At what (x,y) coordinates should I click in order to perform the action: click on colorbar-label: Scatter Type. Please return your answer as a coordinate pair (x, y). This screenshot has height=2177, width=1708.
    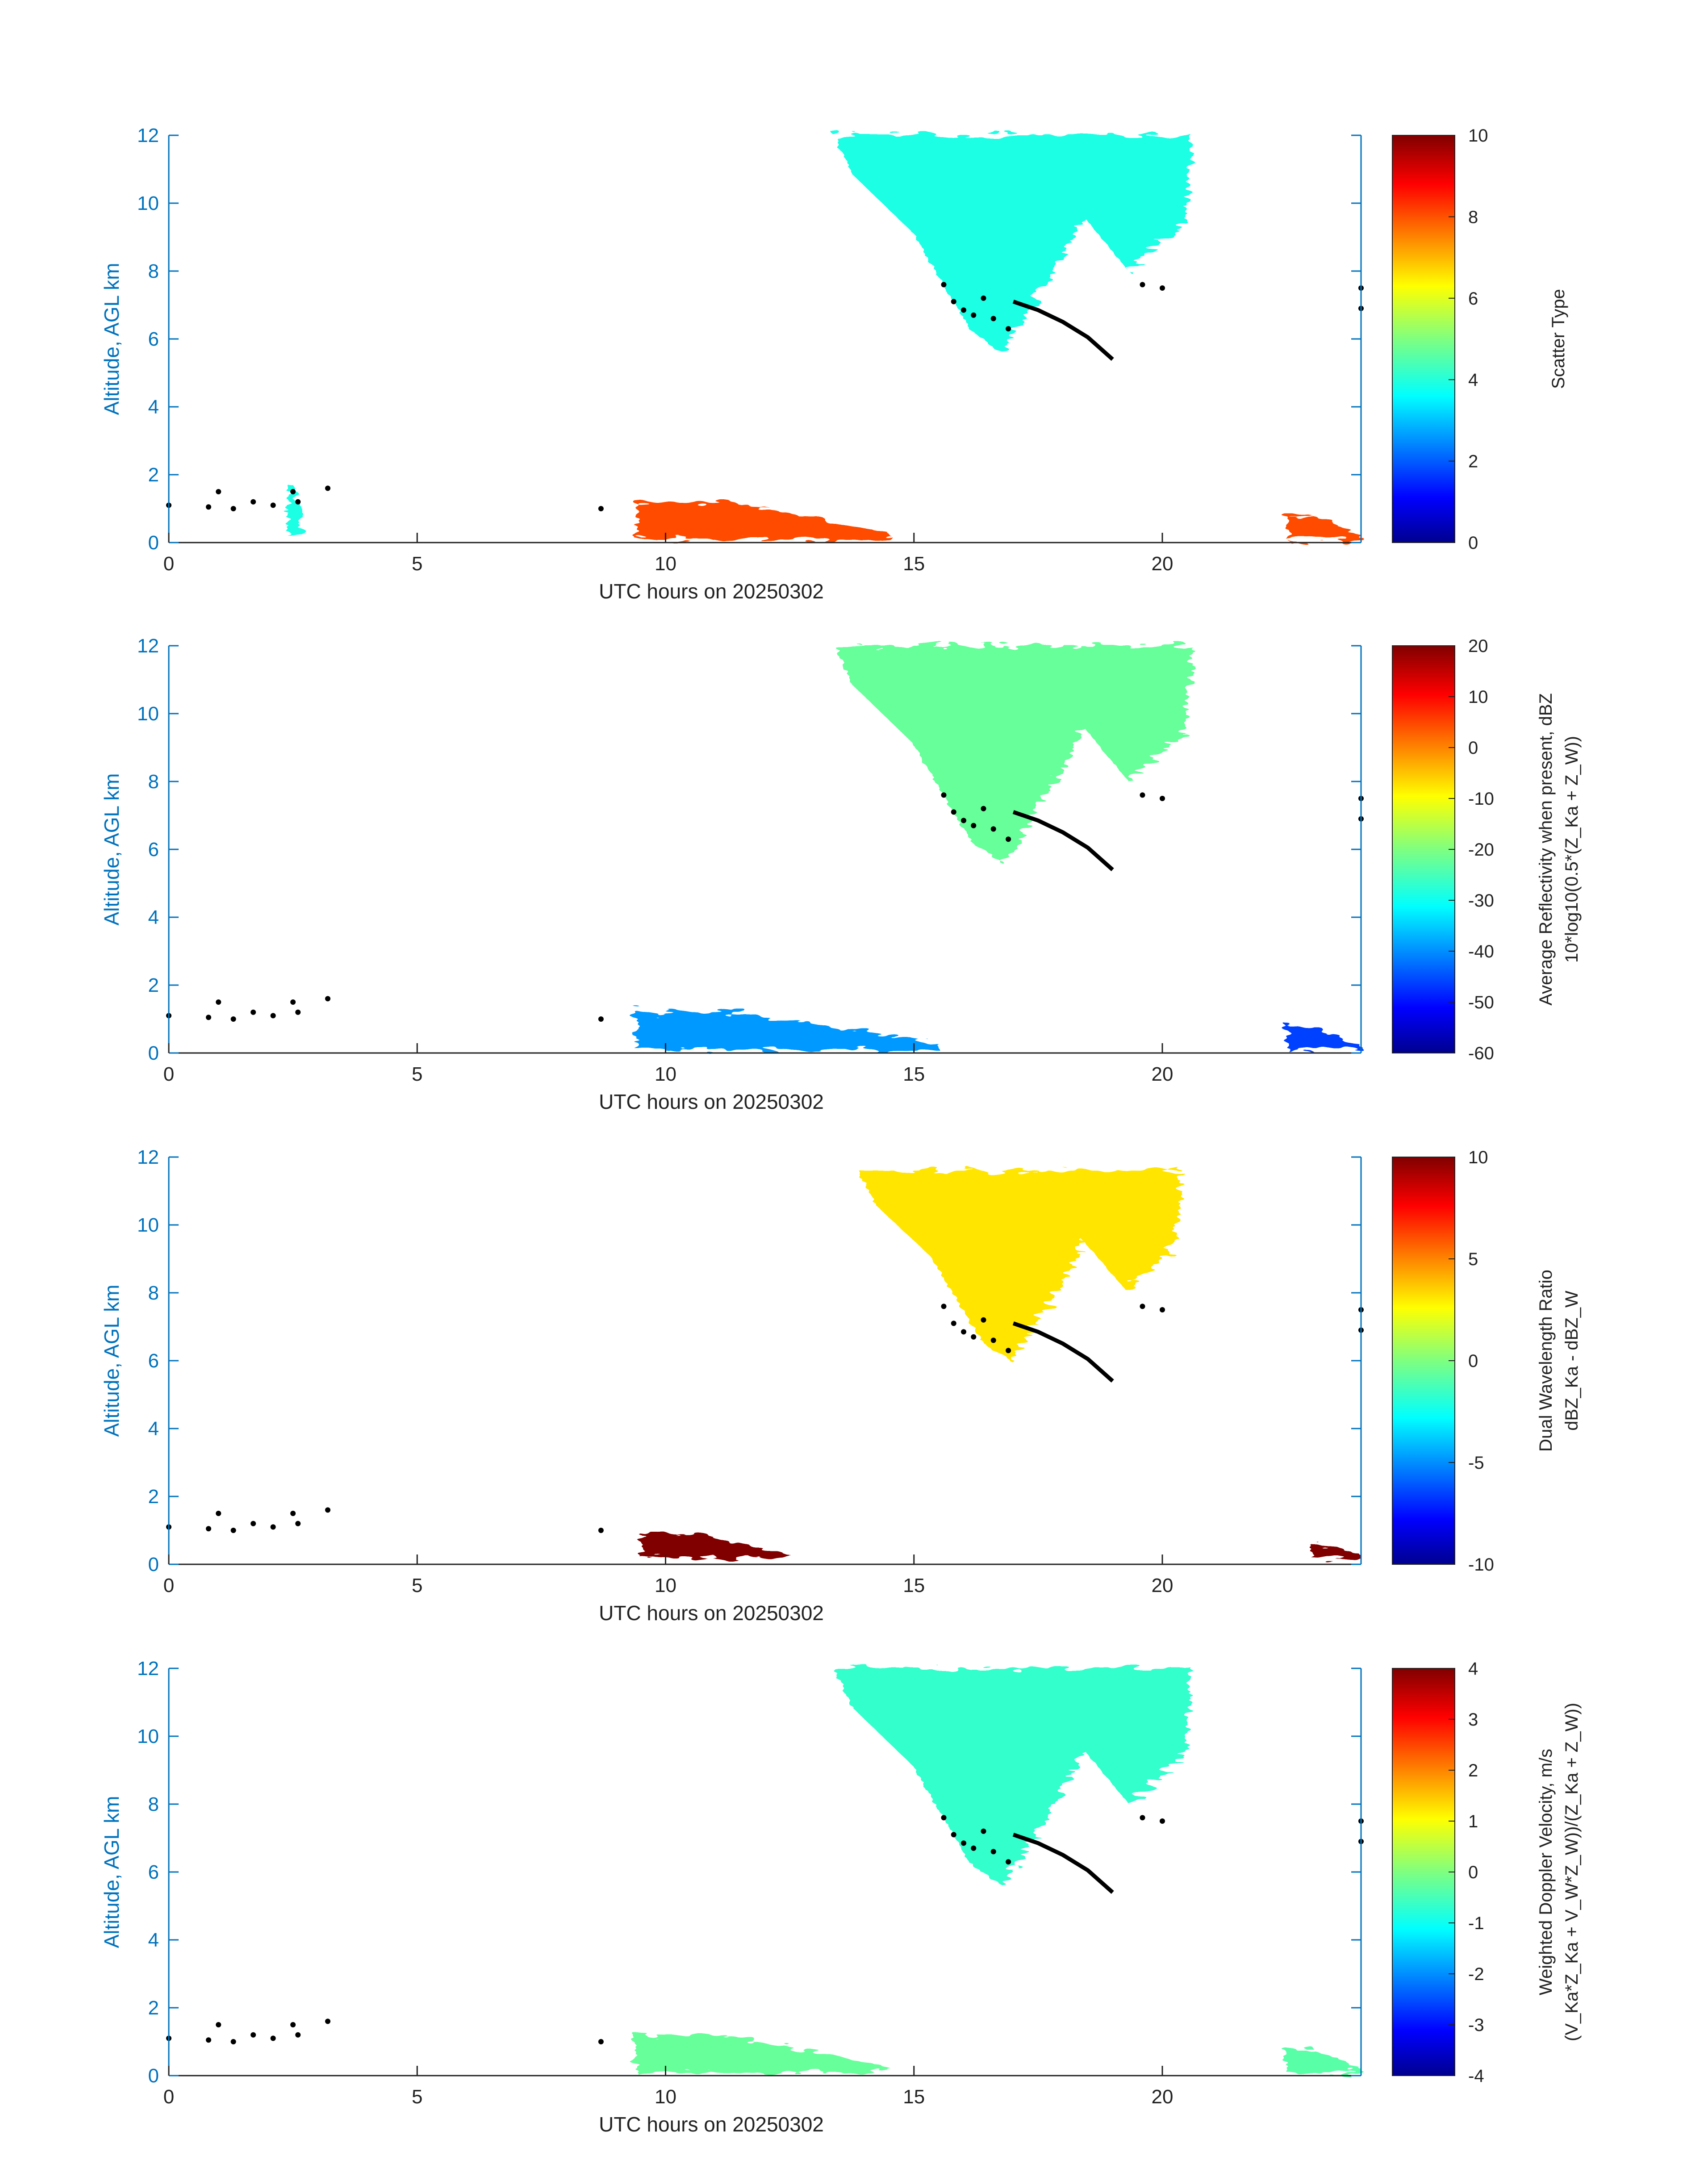
    Looking at the image, I should click on (1558, 339).